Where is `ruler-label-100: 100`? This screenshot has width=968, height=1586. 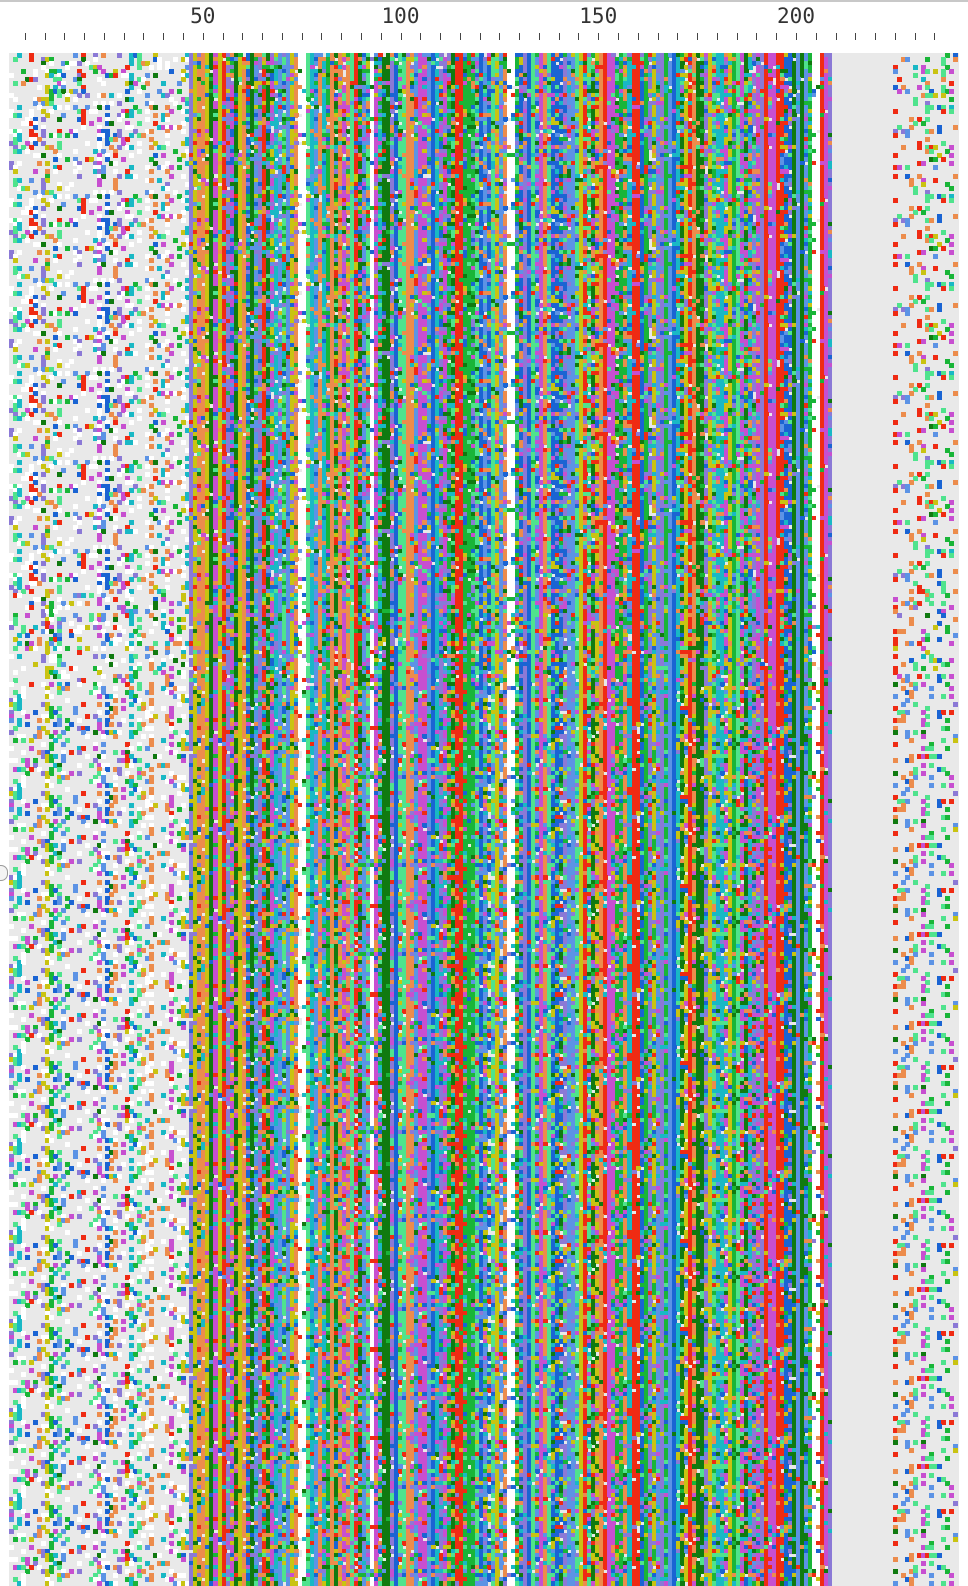 ruler-label-100: 100 is located at coordinates (400, 16).